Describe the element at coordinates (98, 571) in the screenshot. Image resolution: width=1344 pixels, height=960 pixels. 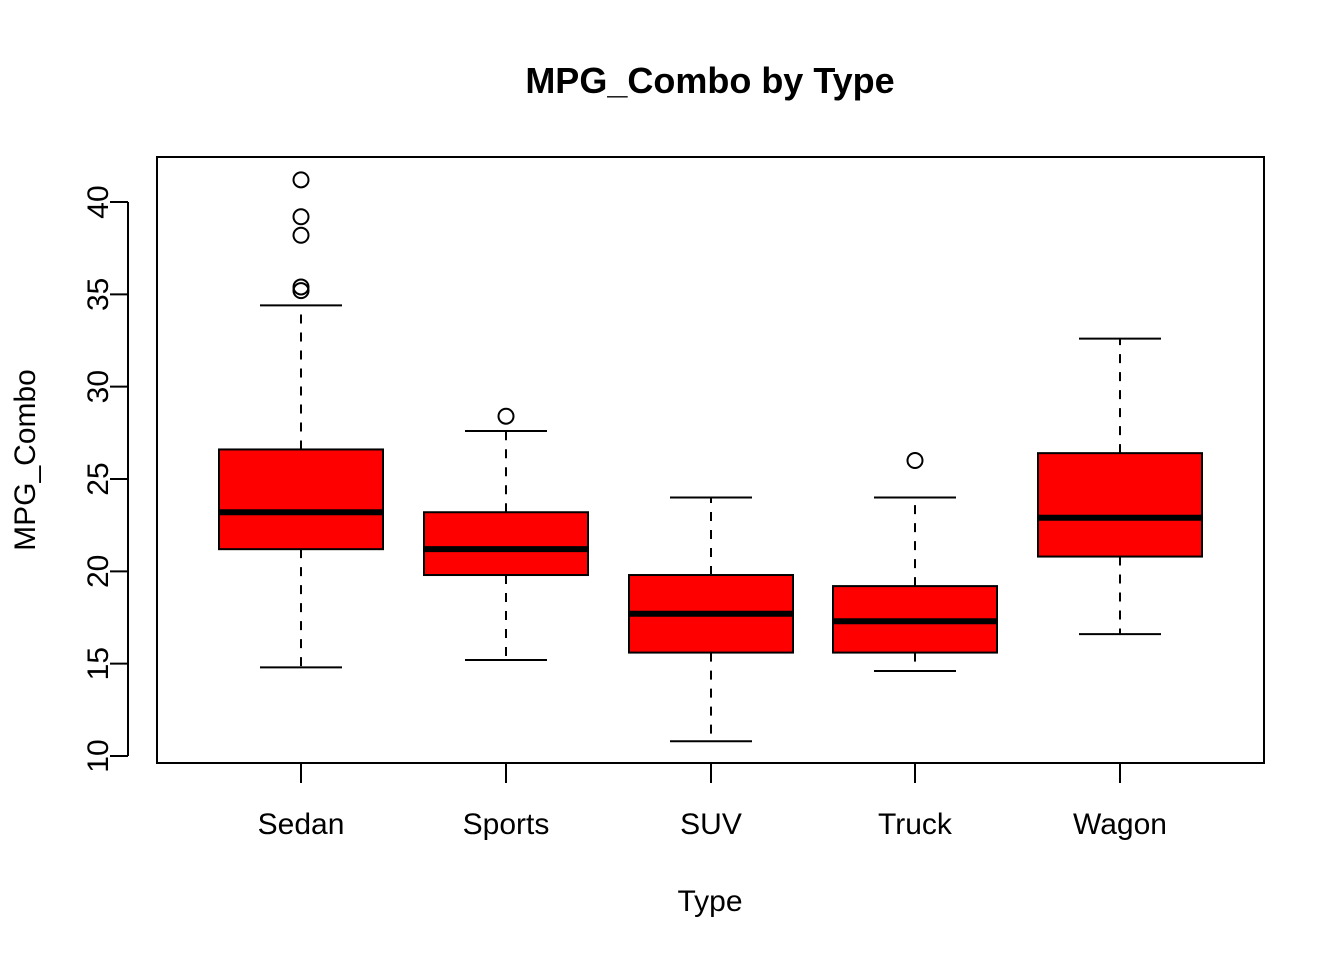
I see `y-tick-label: 20` at that location.